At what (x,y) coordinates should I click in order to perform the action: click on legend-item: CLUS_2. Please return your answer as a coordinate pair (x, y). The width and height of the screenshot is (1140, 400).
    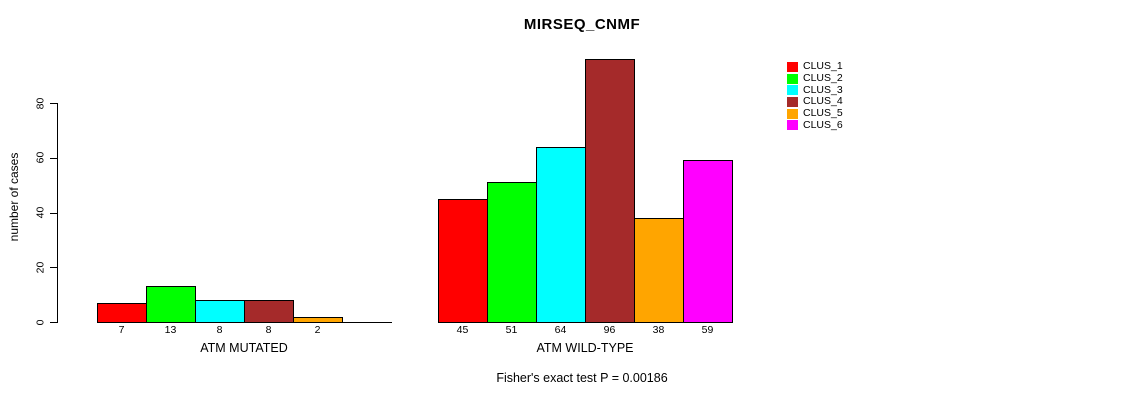
    Looking at the image, I should click on (815, 79).